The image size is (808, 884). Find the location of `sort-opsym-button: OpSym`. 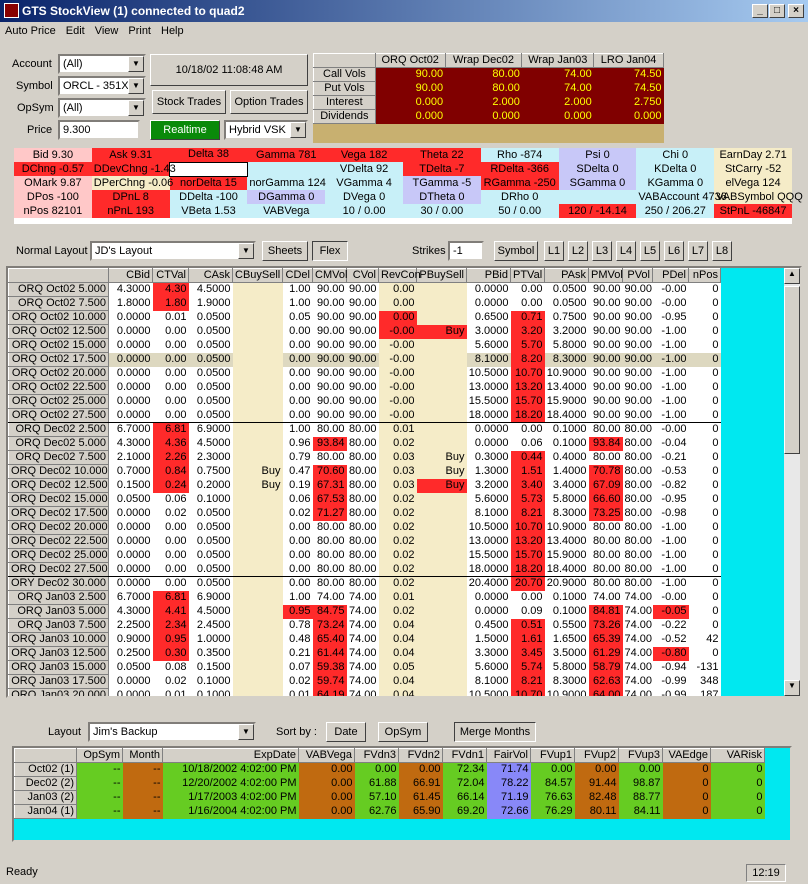

sort-opsym-button: OpSym is located at coordinates (403, 732).